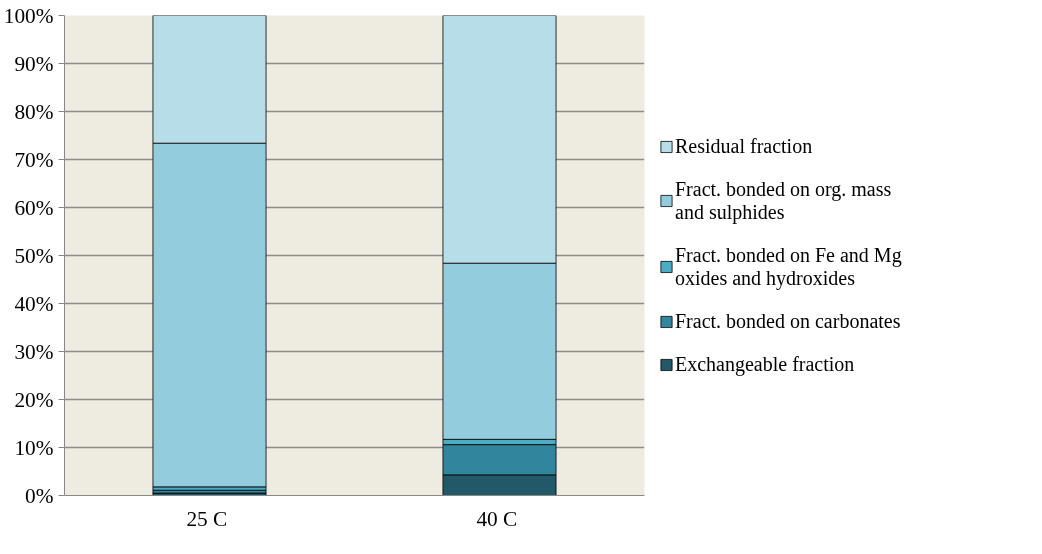  Describe the element at coordinates (34, 399) in the screenshot. I see `y-tick-label: 20%` at that location.